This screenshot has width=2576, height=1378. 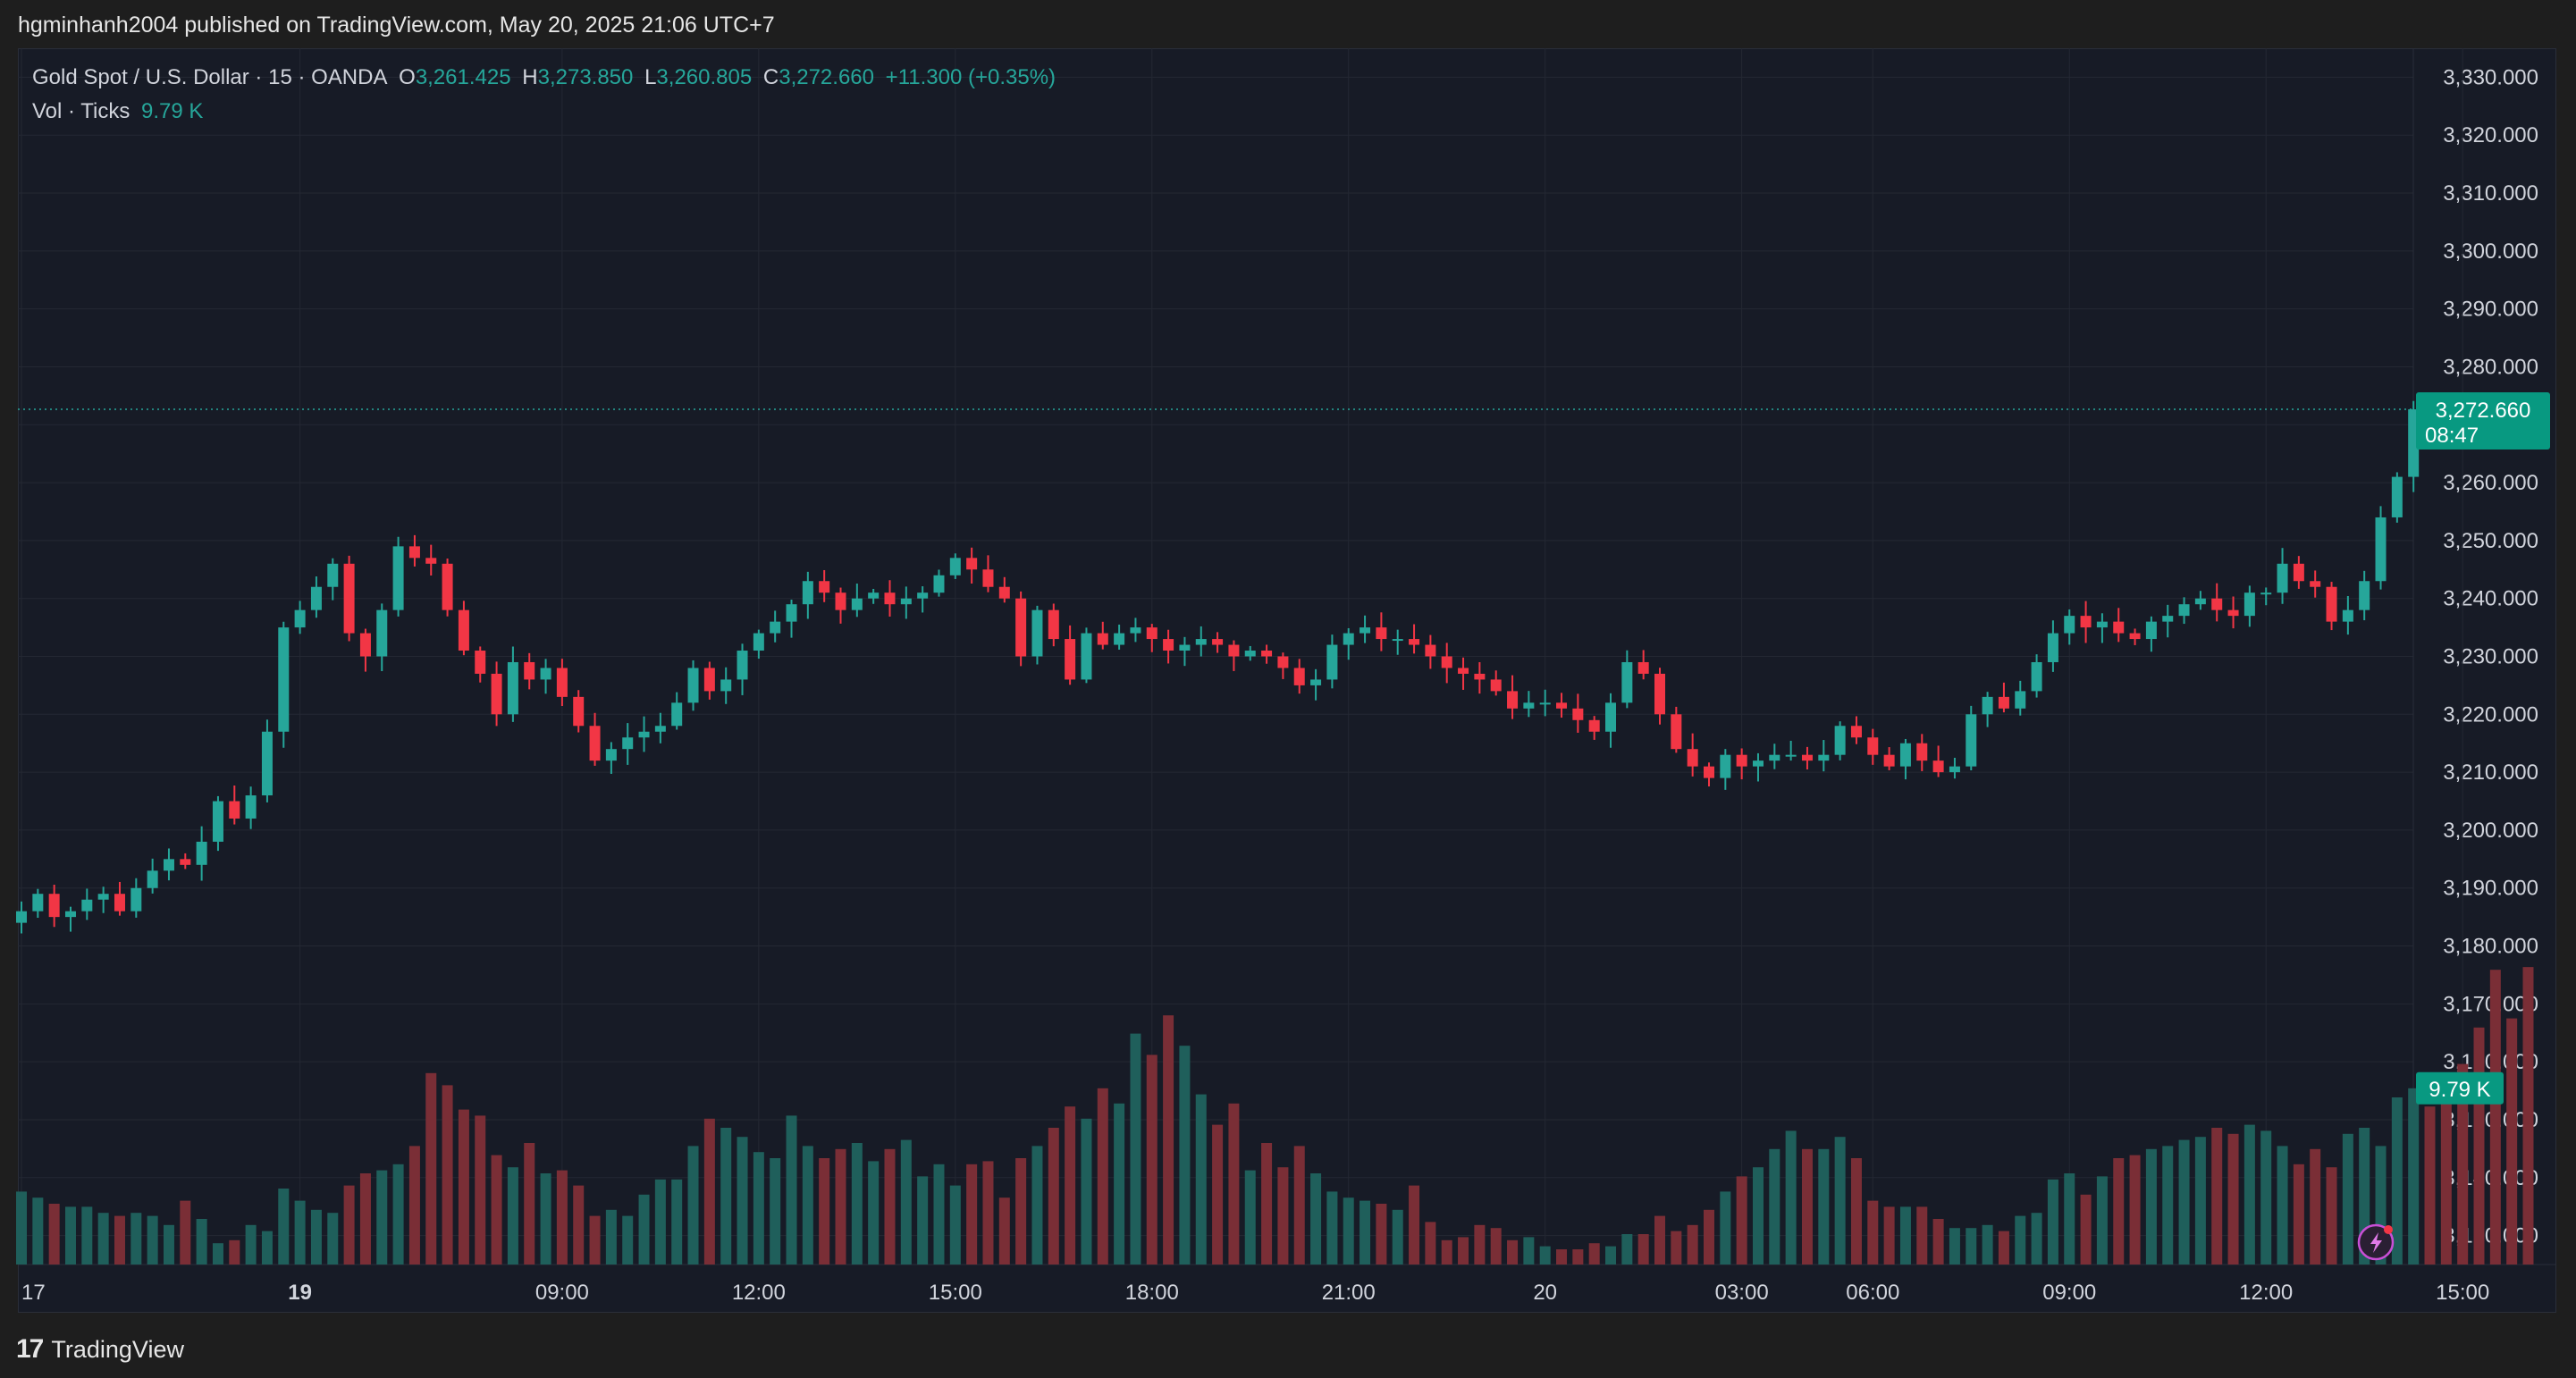 What do you see at coordinates (118, 1349) in the screenshot?
I see `tradingview-brand: TradingView` at bounding box center [118, 1349].